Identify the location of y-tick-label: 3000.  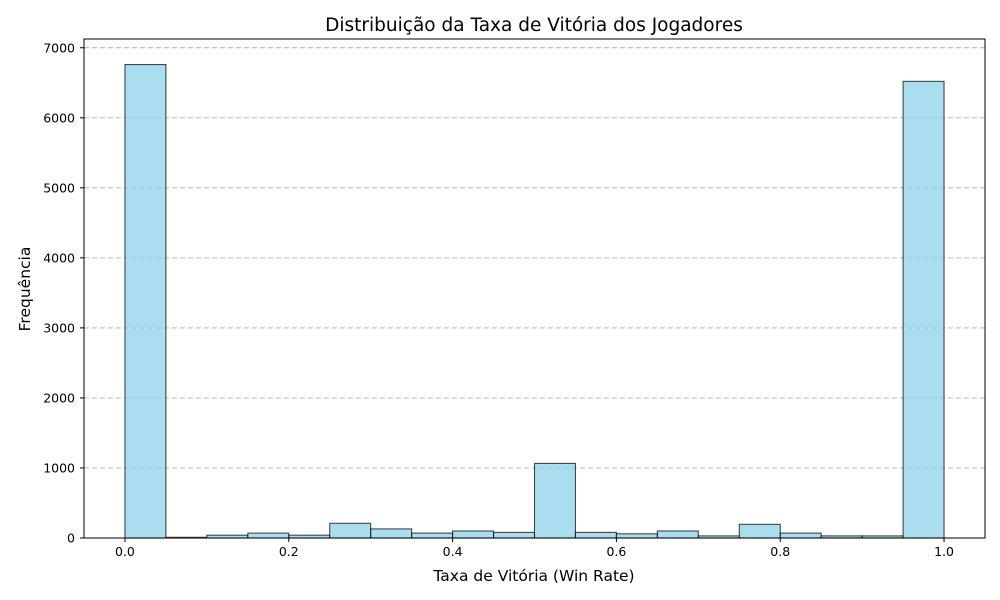
(59, 327).